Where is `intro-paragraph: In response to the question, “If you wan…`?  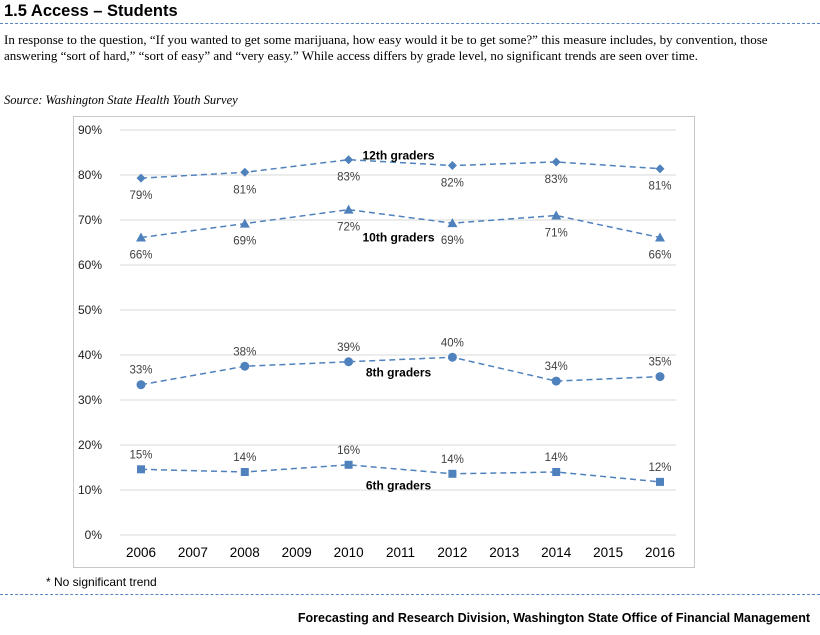 intro-paragraph: In response to the question, “If you wan… is located at coordinates (386, 47).